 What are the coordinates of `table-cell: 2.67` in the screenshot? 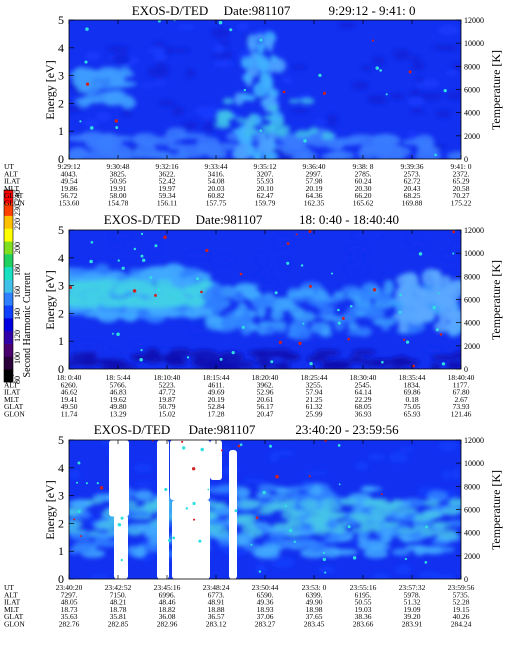 It's located at (460, 399).